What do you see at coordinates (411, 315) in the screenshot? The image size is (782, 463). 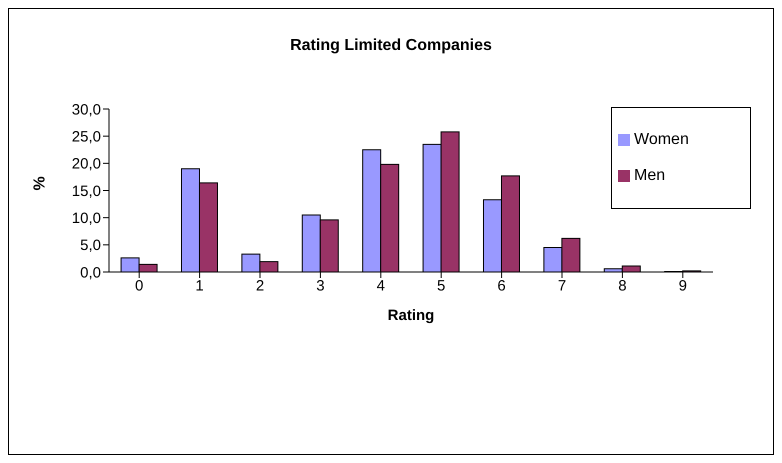 I see `x-axis-title: Rating` at bounding box center [411, 315].